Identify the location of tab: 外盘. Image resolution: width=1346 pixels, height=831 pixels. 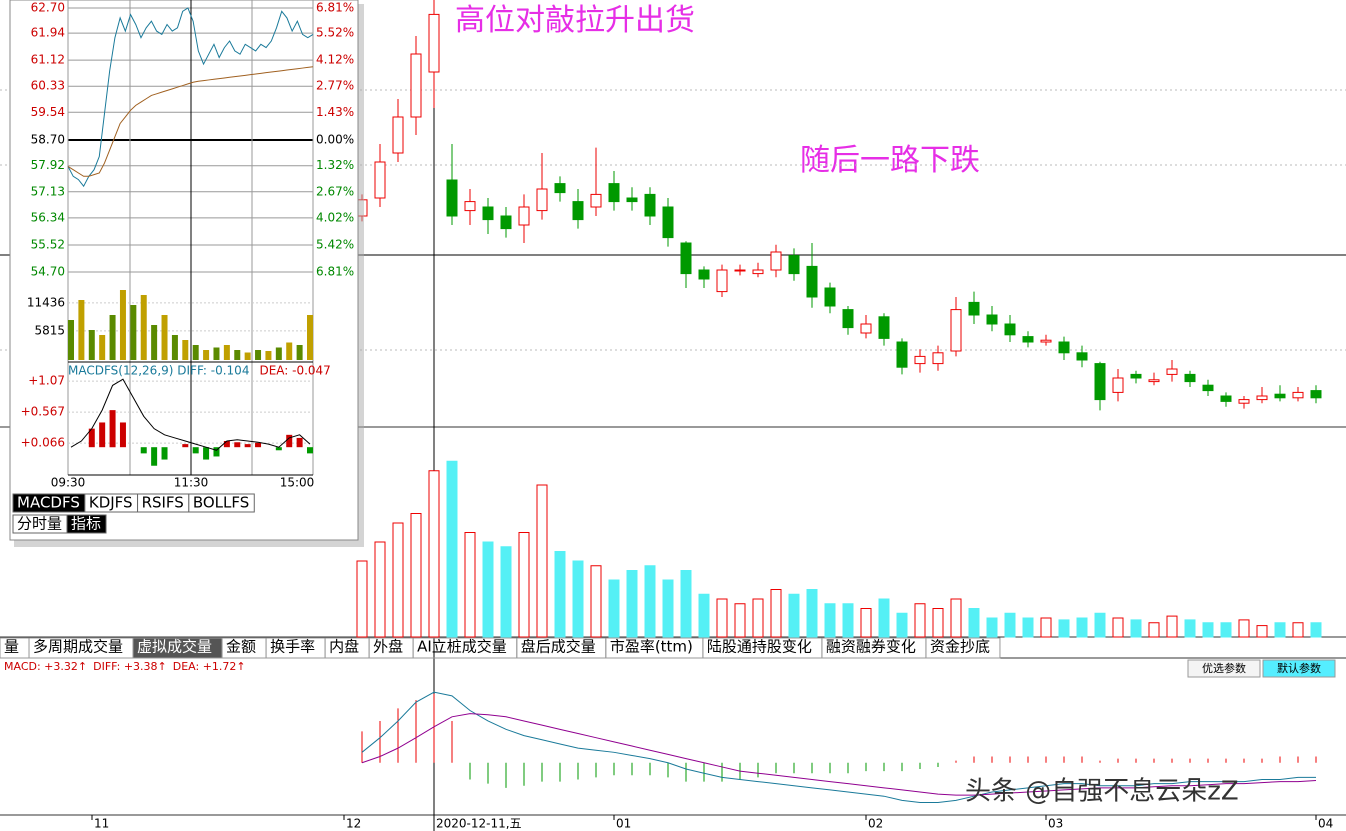
(388, 647).